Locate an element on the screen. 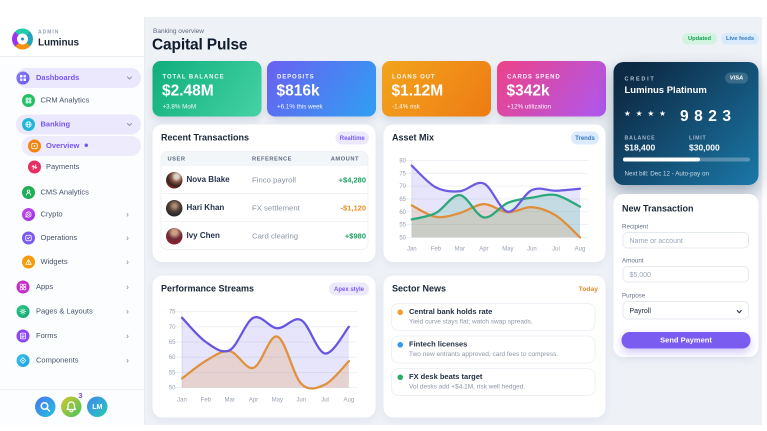 The image size is (767, 431). svg-text: 80 is located at coordinates (402, 162).